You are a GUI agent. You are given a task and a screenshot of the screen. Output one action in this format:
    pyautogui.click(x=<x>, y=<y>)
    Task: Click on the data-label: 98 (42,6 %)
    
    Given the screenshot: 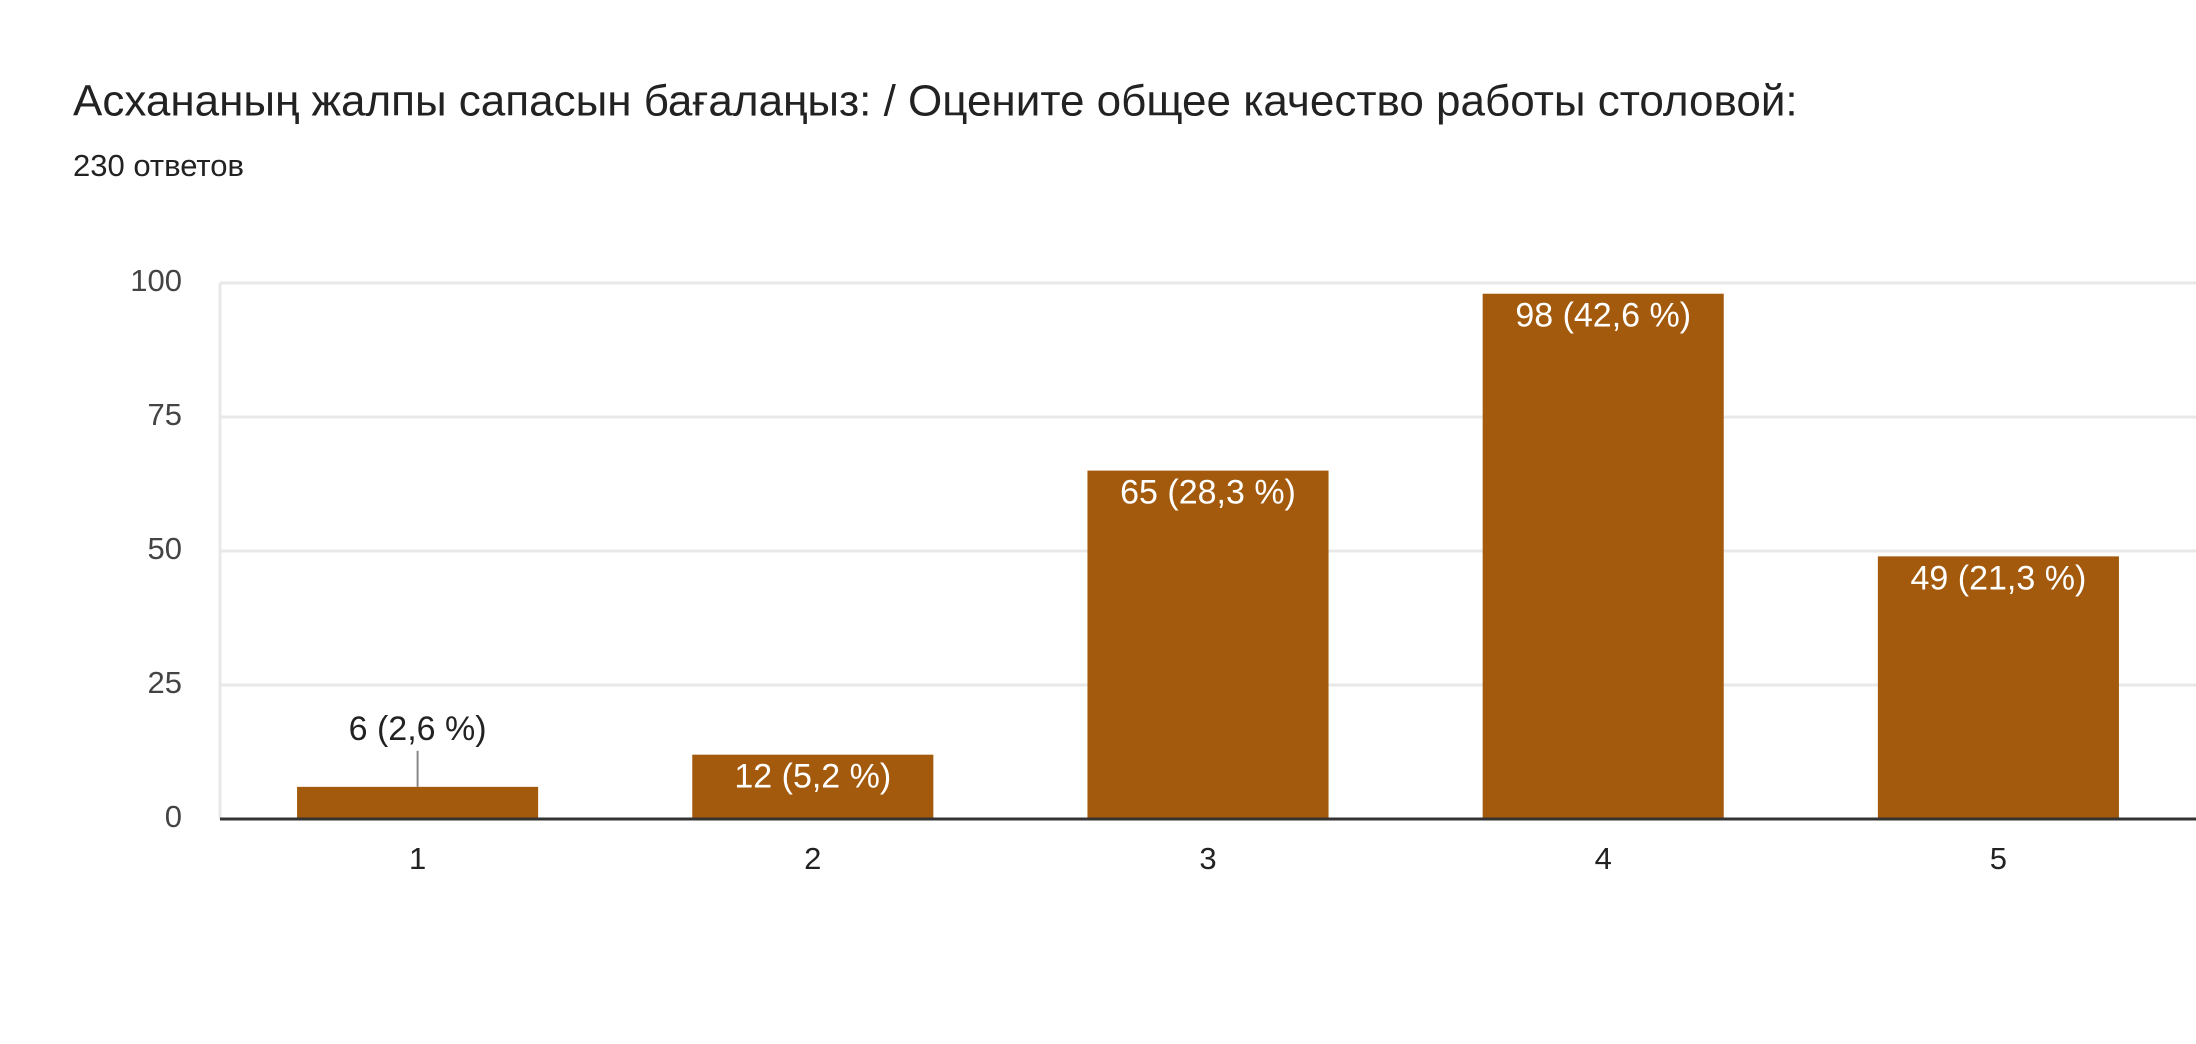 What is the action you would take?
    pyautogui.click(x=1603, y=316)
    